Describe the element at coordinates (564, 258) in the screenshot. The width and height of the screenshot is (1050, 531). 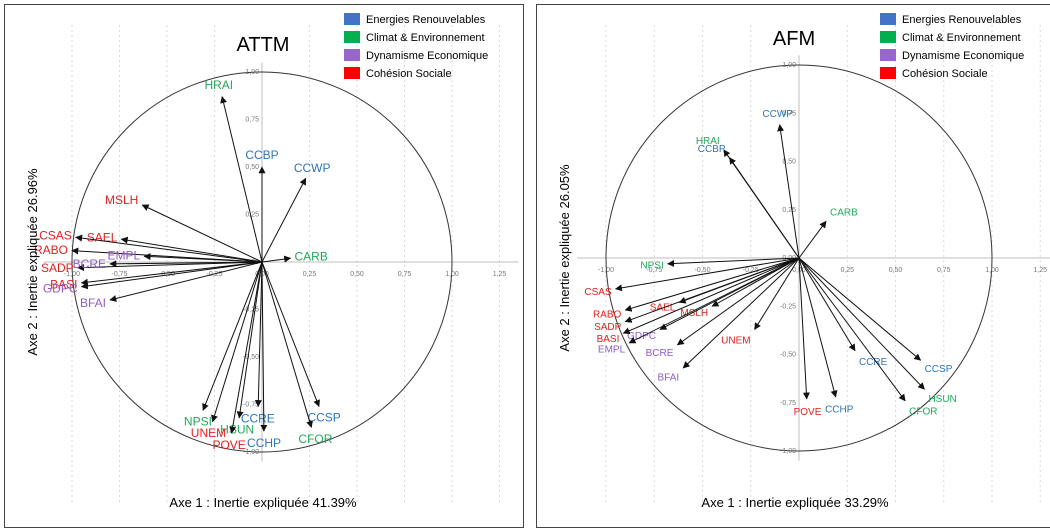
I see `y-axis-label: Axe 2 : Inertie expliquée 26.05%` at that location.